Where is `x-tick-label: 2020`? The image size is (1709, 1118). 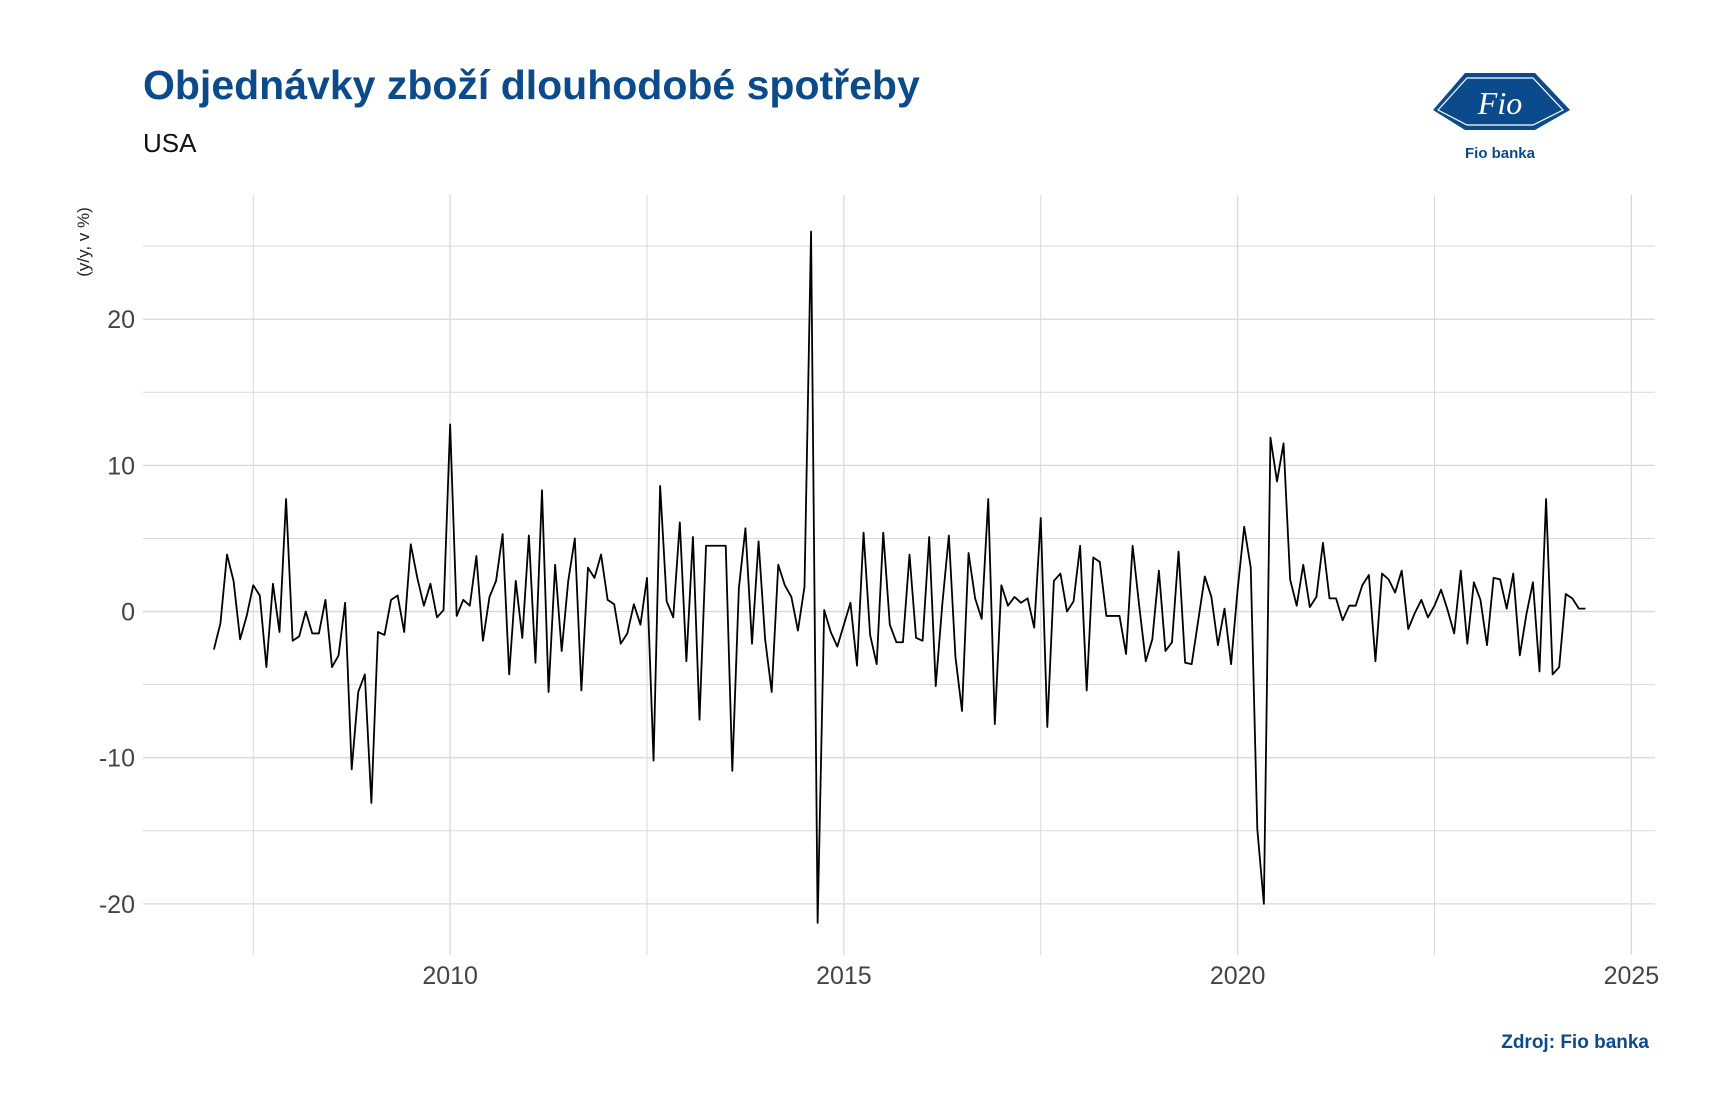 x-tick-label: 2020 is located at coordinates (1238, 976).